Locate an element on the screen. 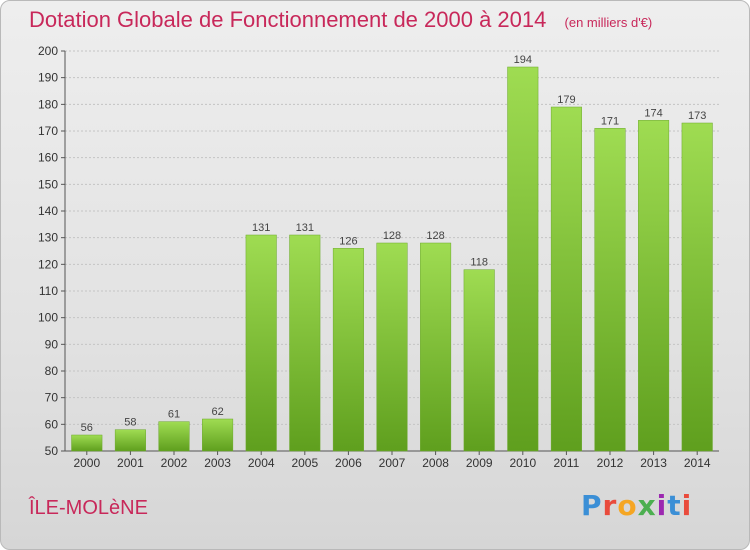 The image size is (750, 550). x-tick-label: 2012 is located at coordinates (610, 463).